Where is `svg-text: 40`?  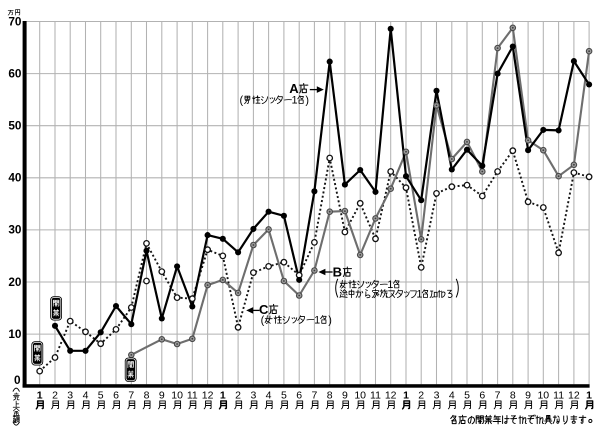 svg-text: 40 is located at coordinates (15, 178).